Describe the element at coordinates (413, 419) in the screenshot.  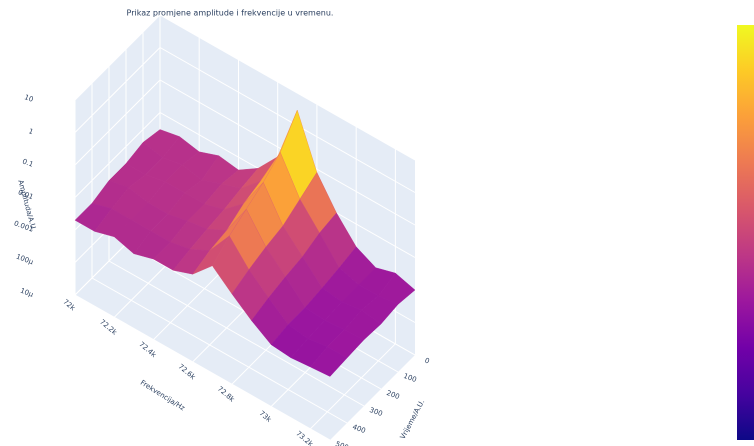
I see `y-axis-title: Vrijeme/A.U.` at that location.